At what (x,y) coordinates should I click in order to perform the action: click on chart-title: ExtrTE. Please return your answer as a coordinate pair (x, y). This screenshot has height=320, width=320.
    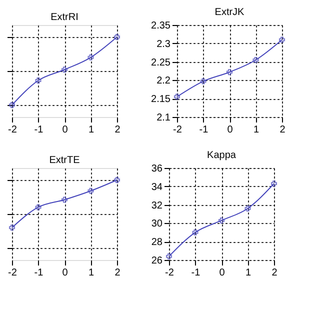
    Looking at the image, I should click on (64, 160).